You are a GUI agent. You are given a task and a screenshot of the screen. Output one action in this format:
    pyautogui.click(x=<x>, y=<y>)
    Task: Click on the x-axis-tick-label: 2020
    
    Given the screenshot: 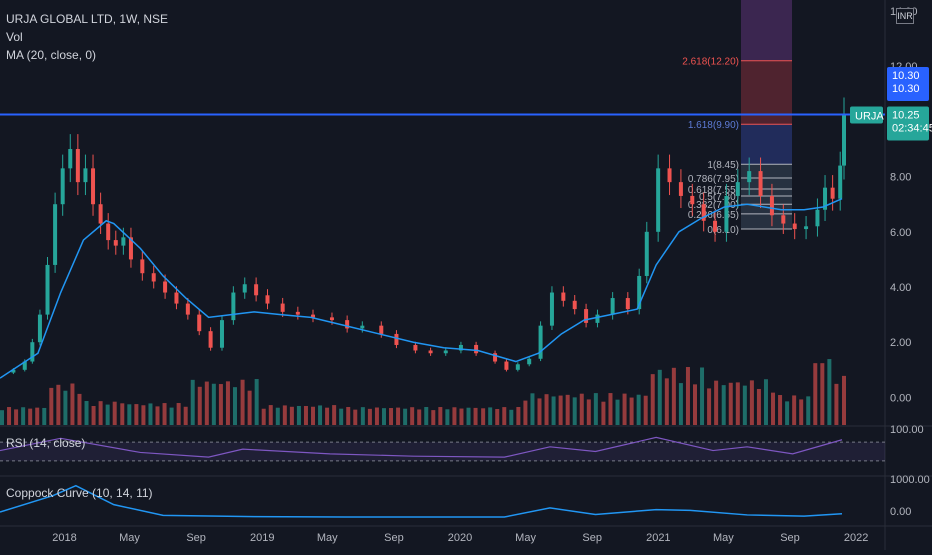 What is the action you would take?
    pyautogui.click(x=460, y=538)
    